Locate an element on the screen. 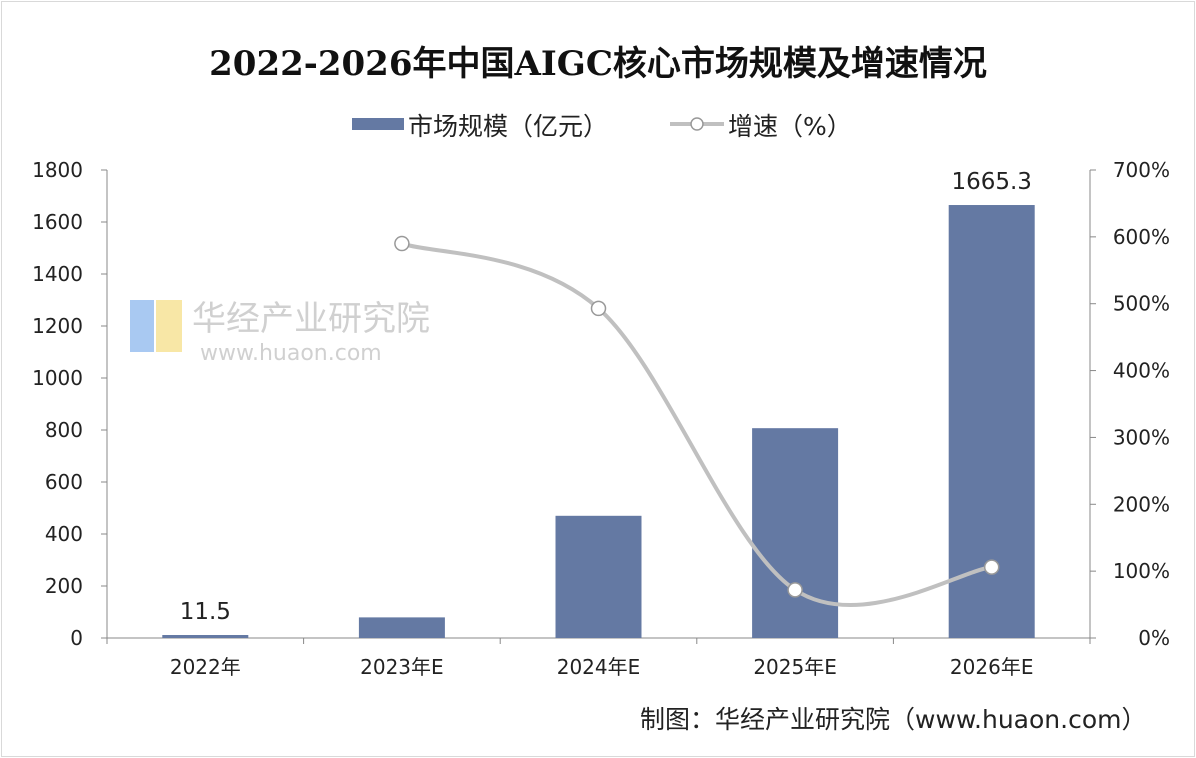  bar-2024年E is located at coordinates (598, 576).